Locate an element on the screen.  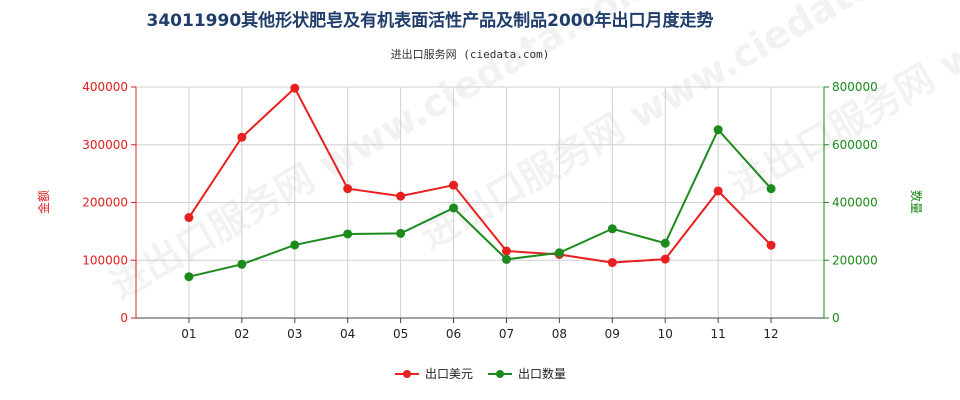
legend: 出口美元 出口数量 is located at coordinates (480, 373).